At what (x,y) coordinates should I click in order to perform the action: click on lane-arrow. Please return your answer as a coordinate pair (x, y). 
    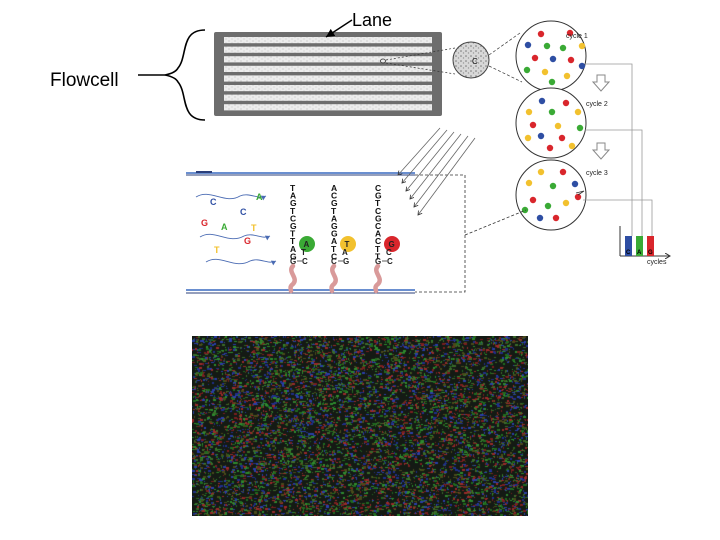
    Looking at the image, I should click on (339, 28).